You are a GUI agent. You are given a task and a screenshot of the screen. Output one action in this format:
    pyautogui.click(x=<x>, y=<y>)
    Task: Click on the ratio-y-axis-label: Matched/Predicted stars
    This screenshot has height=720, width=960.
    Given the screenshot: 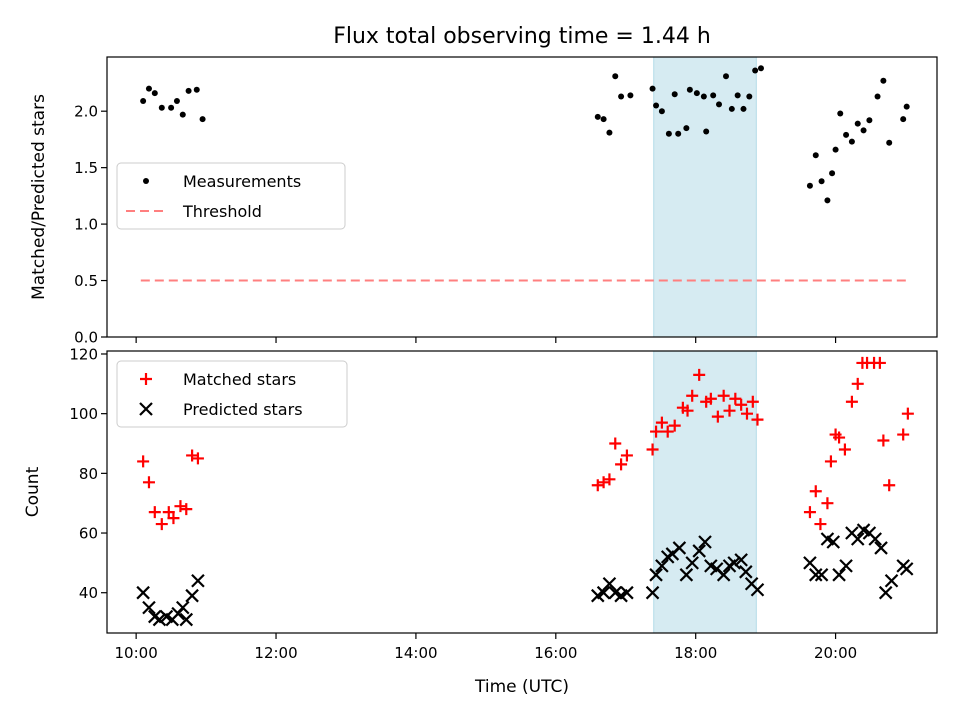 What is the action you would take?
    pyautogui.click(x=39, y=197)
    